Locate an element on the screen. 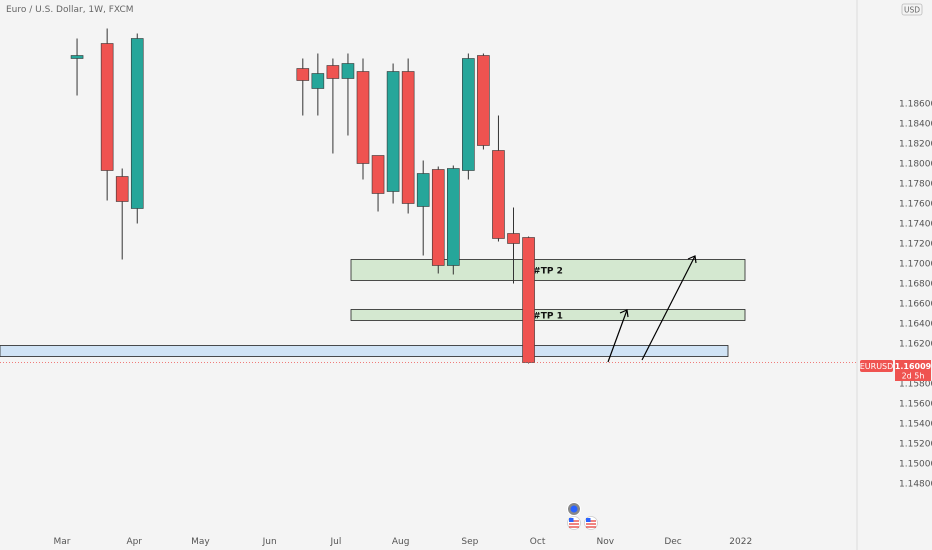 Image resolution: width=932 pixels, height=550 pixels. time-tick-label: Jul is located at coordinates (335, 542).